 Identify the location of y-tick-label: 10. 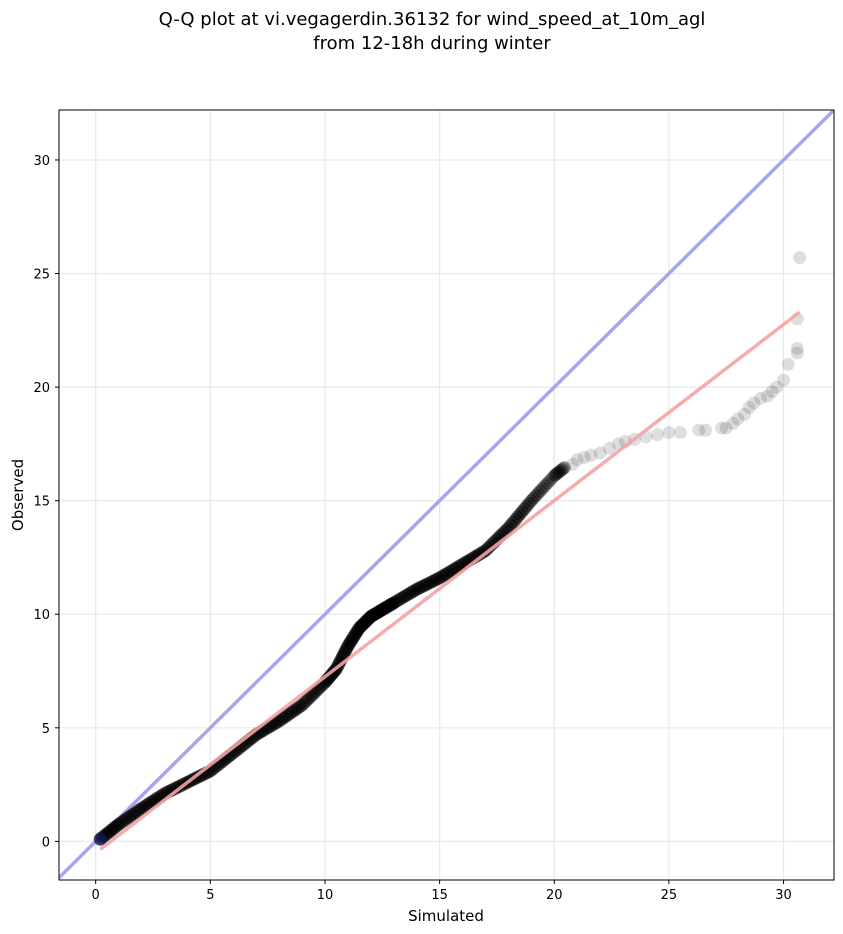
(41, 615).